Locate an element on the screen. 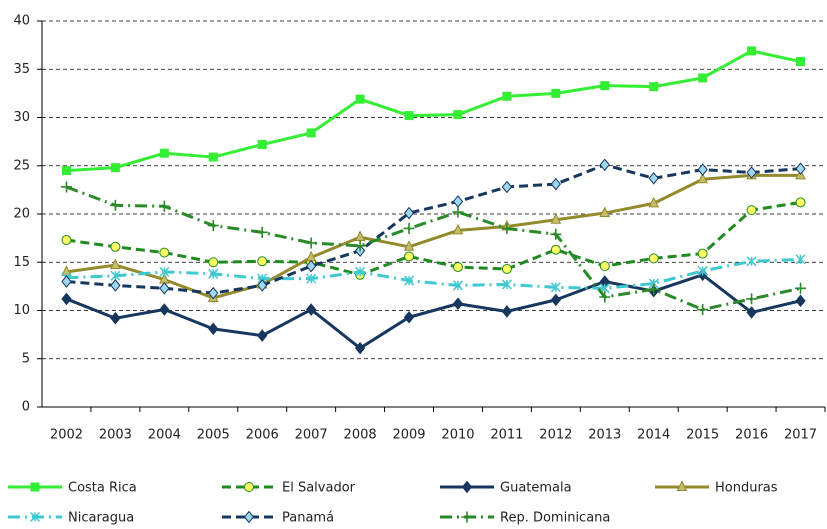 This screenshot has height=529, width=827. y-tick-label: 0 is located at coordinates (26, 407).